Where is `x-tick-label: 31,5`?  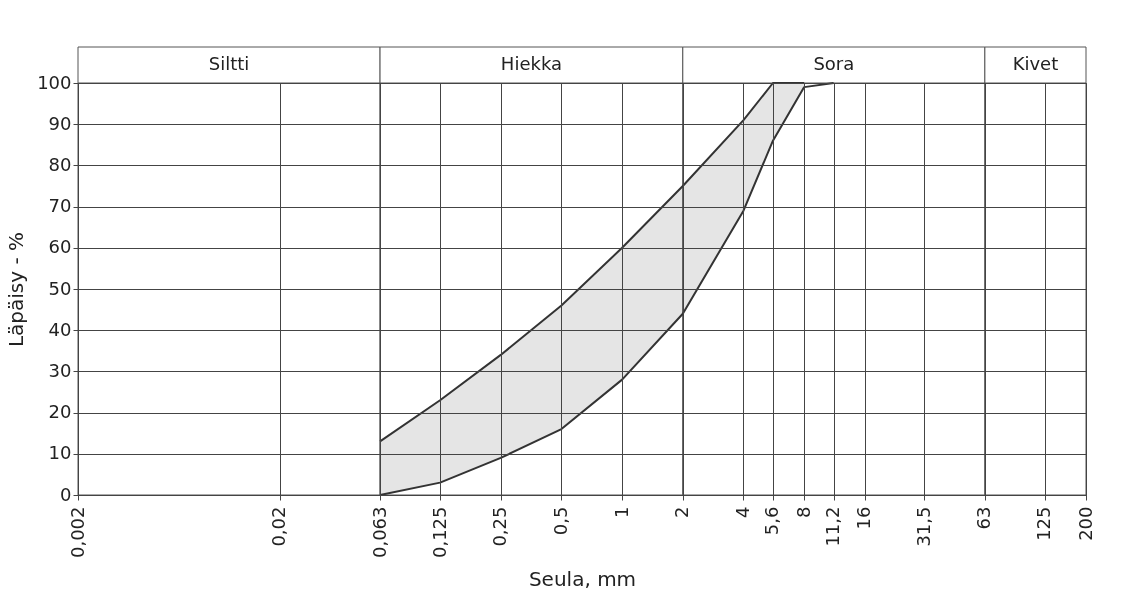
x-tick-label: 31,5 is located at coordinates (923, 526).